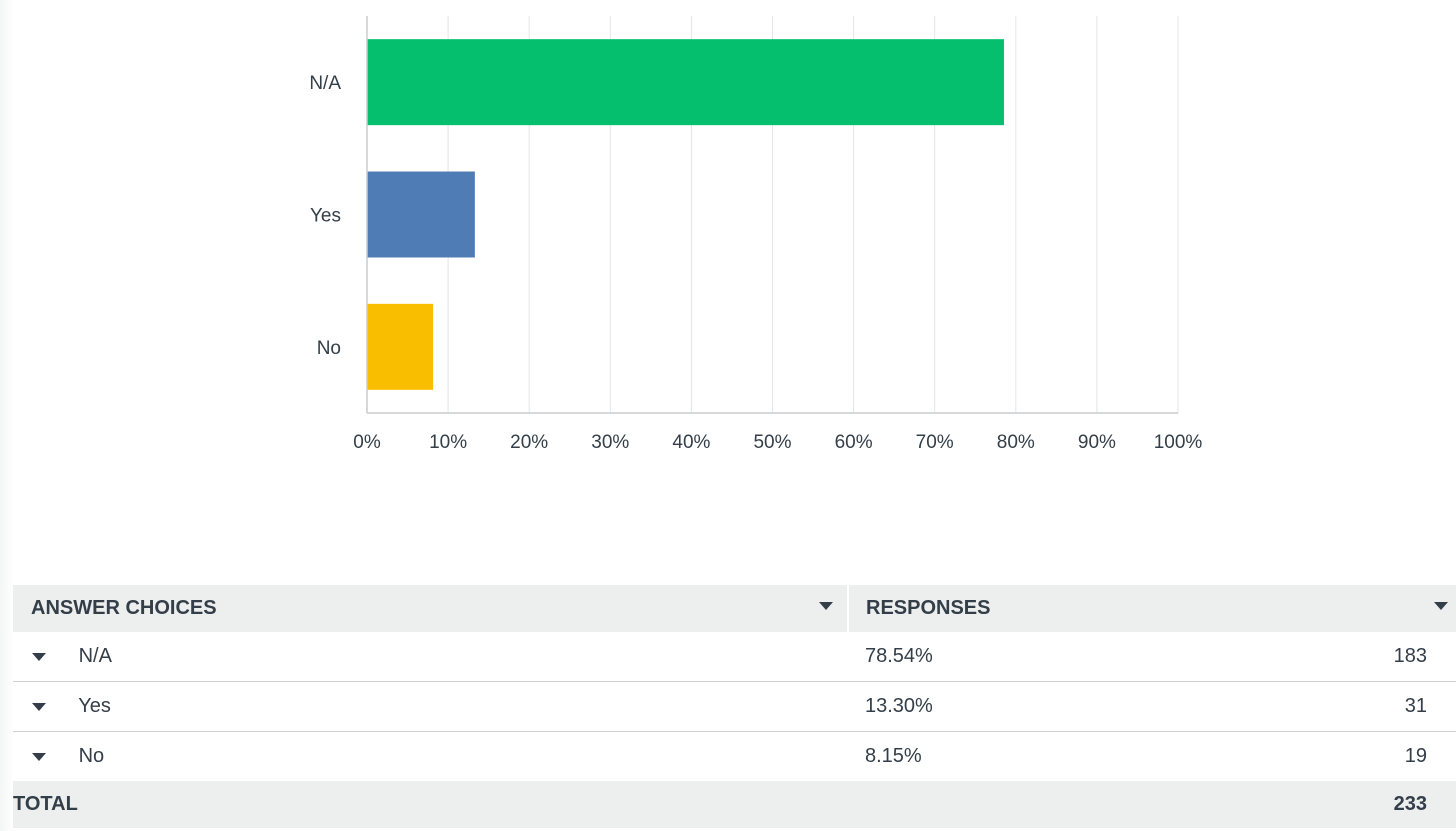 This screenshot has width=1456, height=831. Describe the element at coordinates (685, 82) in the screenshot. I see `bar-na` at that location.